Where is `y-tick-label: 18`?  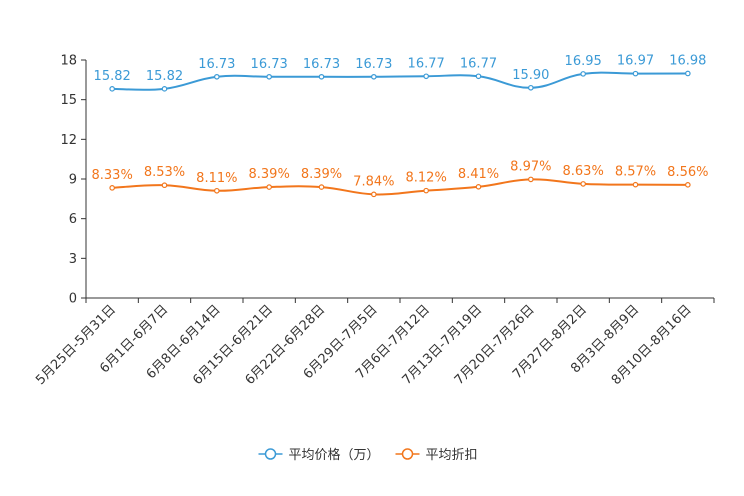
y-tick-label: 18 is located at coordinates (68, 61).